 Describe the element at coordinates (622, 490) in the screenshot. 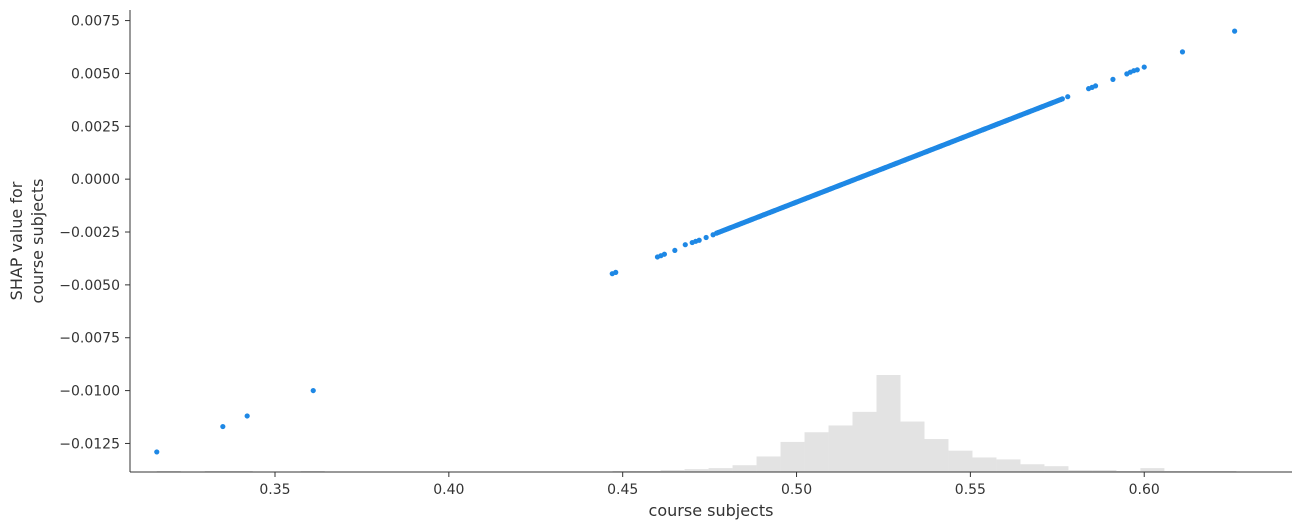

I see `x-tick-label: 0.45` at that location.